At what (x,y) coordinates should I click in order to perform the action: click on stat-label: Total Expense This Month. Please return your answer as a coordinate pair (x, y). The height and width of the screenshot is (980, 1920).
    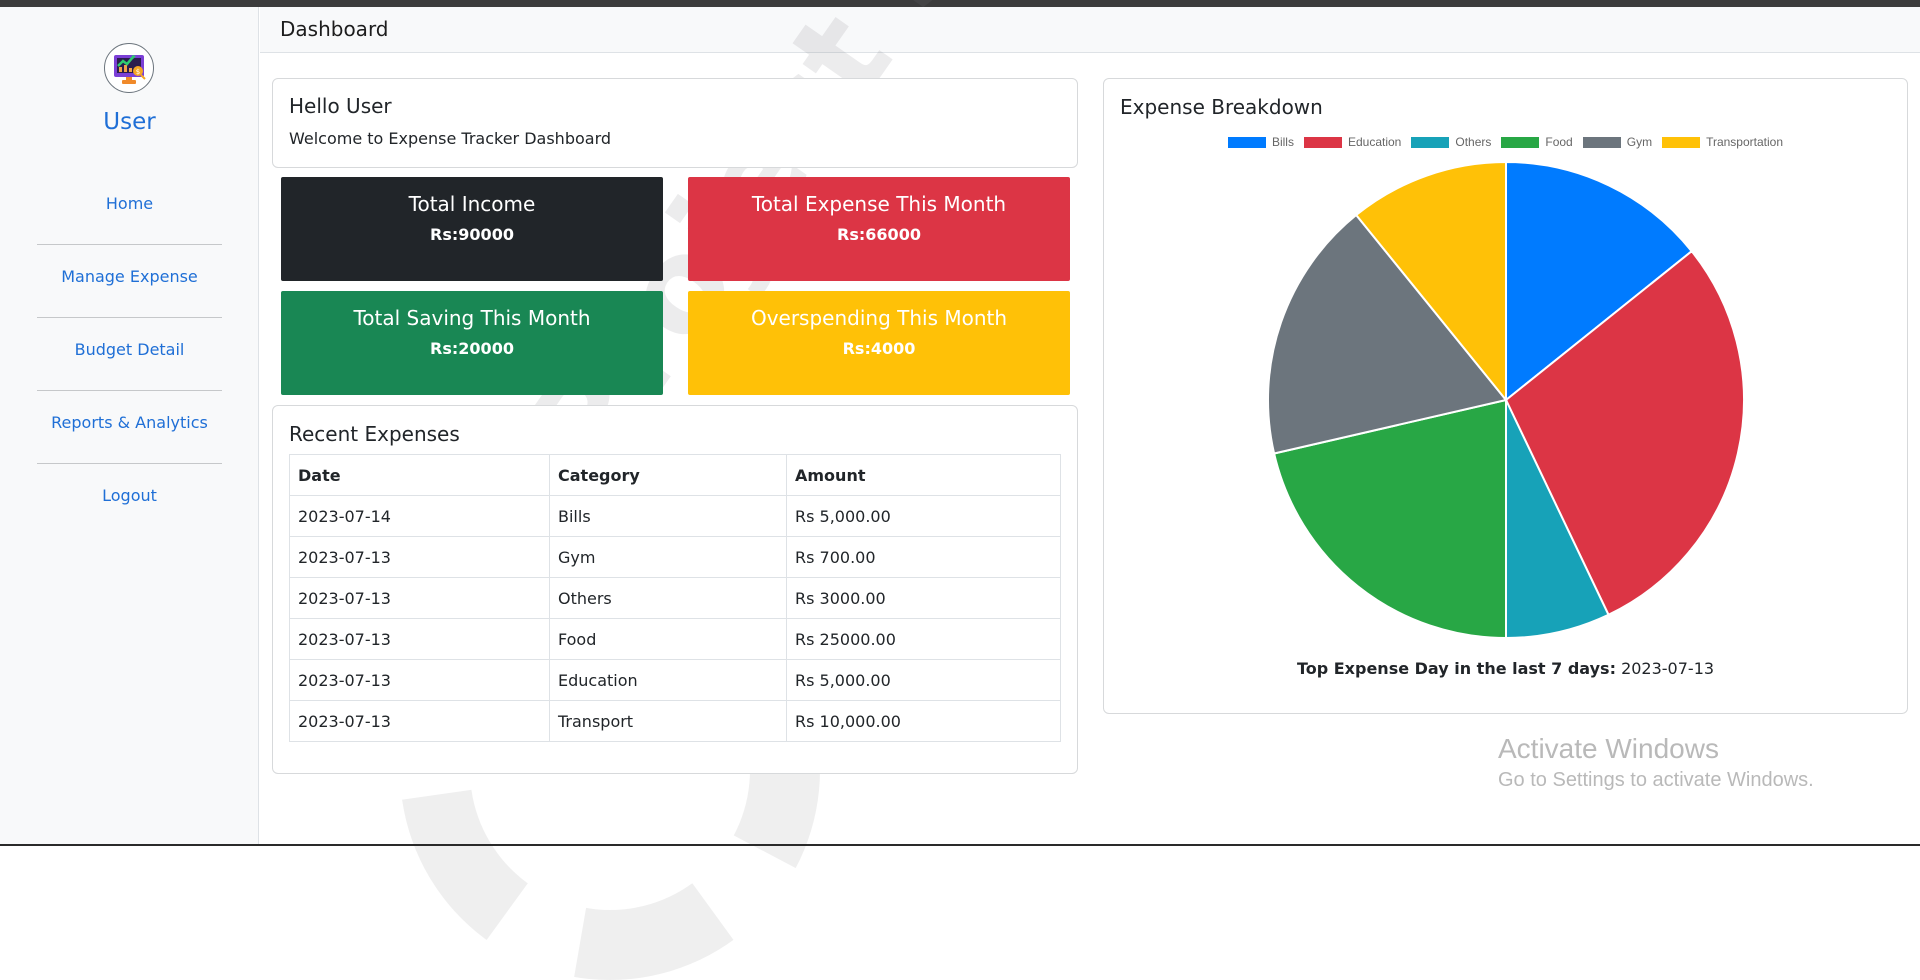
    Looking at the image, I should click on (879, 204).